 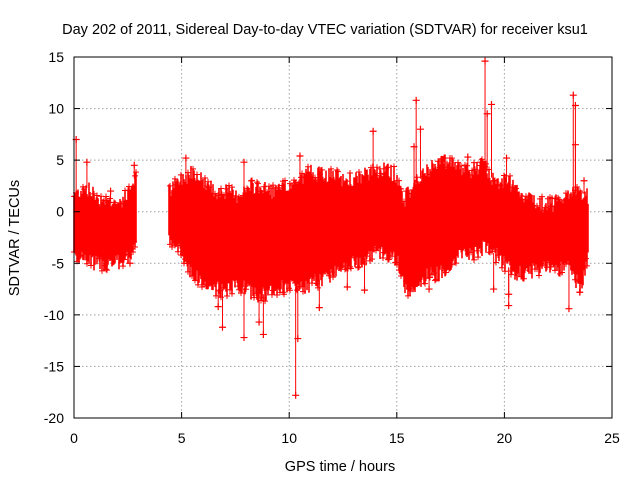 What do you see at coordinates (54, 366) in the screenshot?
I see `y-tick-label: -15` at bounding box center [54, 366].